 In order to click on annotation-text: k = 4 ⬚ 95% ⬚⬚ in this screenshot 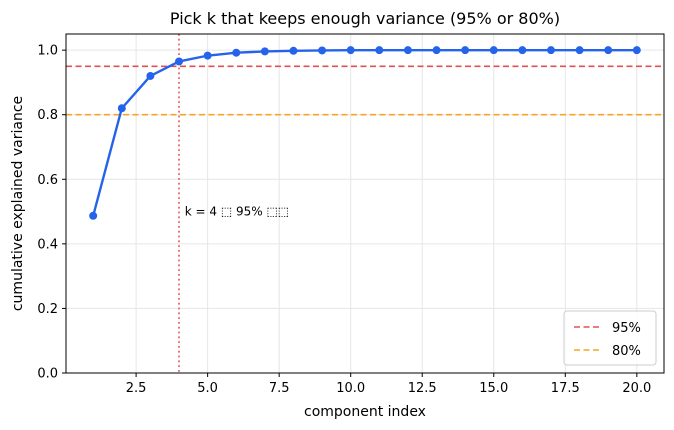, I will do `click(237, 212)`.